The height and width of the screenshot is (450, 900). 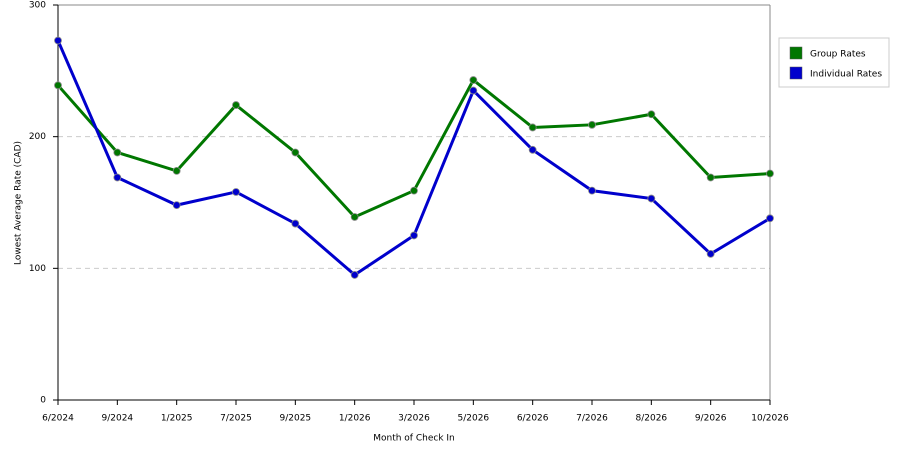 What do you see at coordinates (37, 269) in the screenshot?
I see `y-tick-label: 100` at bounding box center [37, 269].